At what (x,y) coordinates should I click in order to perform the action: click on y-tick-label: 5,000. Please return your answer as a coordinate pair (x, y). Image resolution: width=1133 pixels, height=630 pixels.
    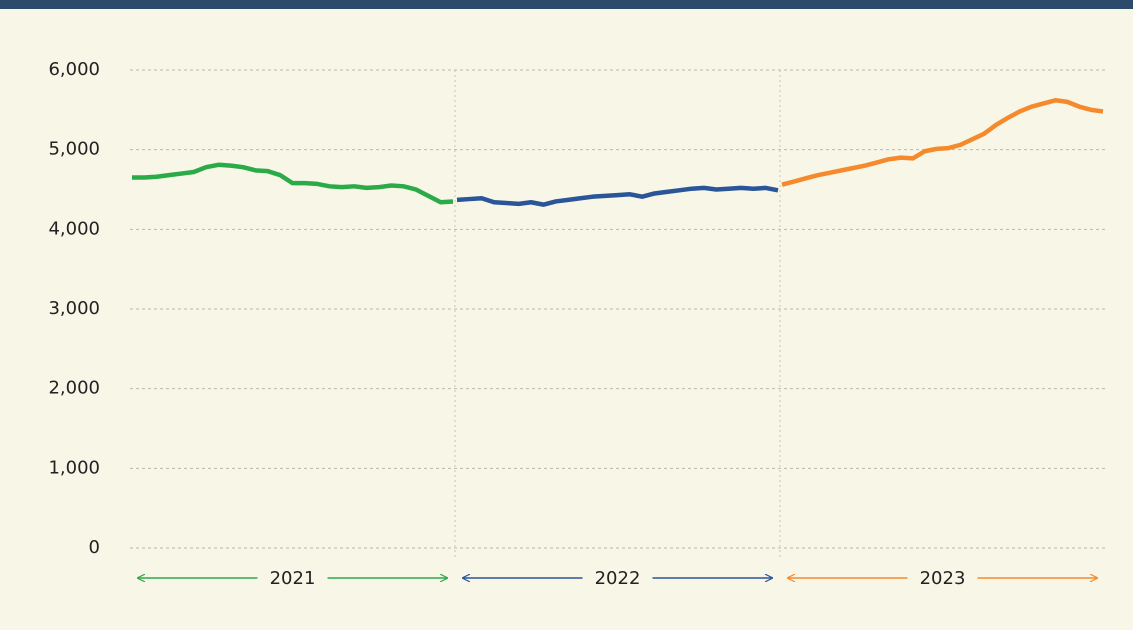
    Looking at the image, I should click on (74, 149).